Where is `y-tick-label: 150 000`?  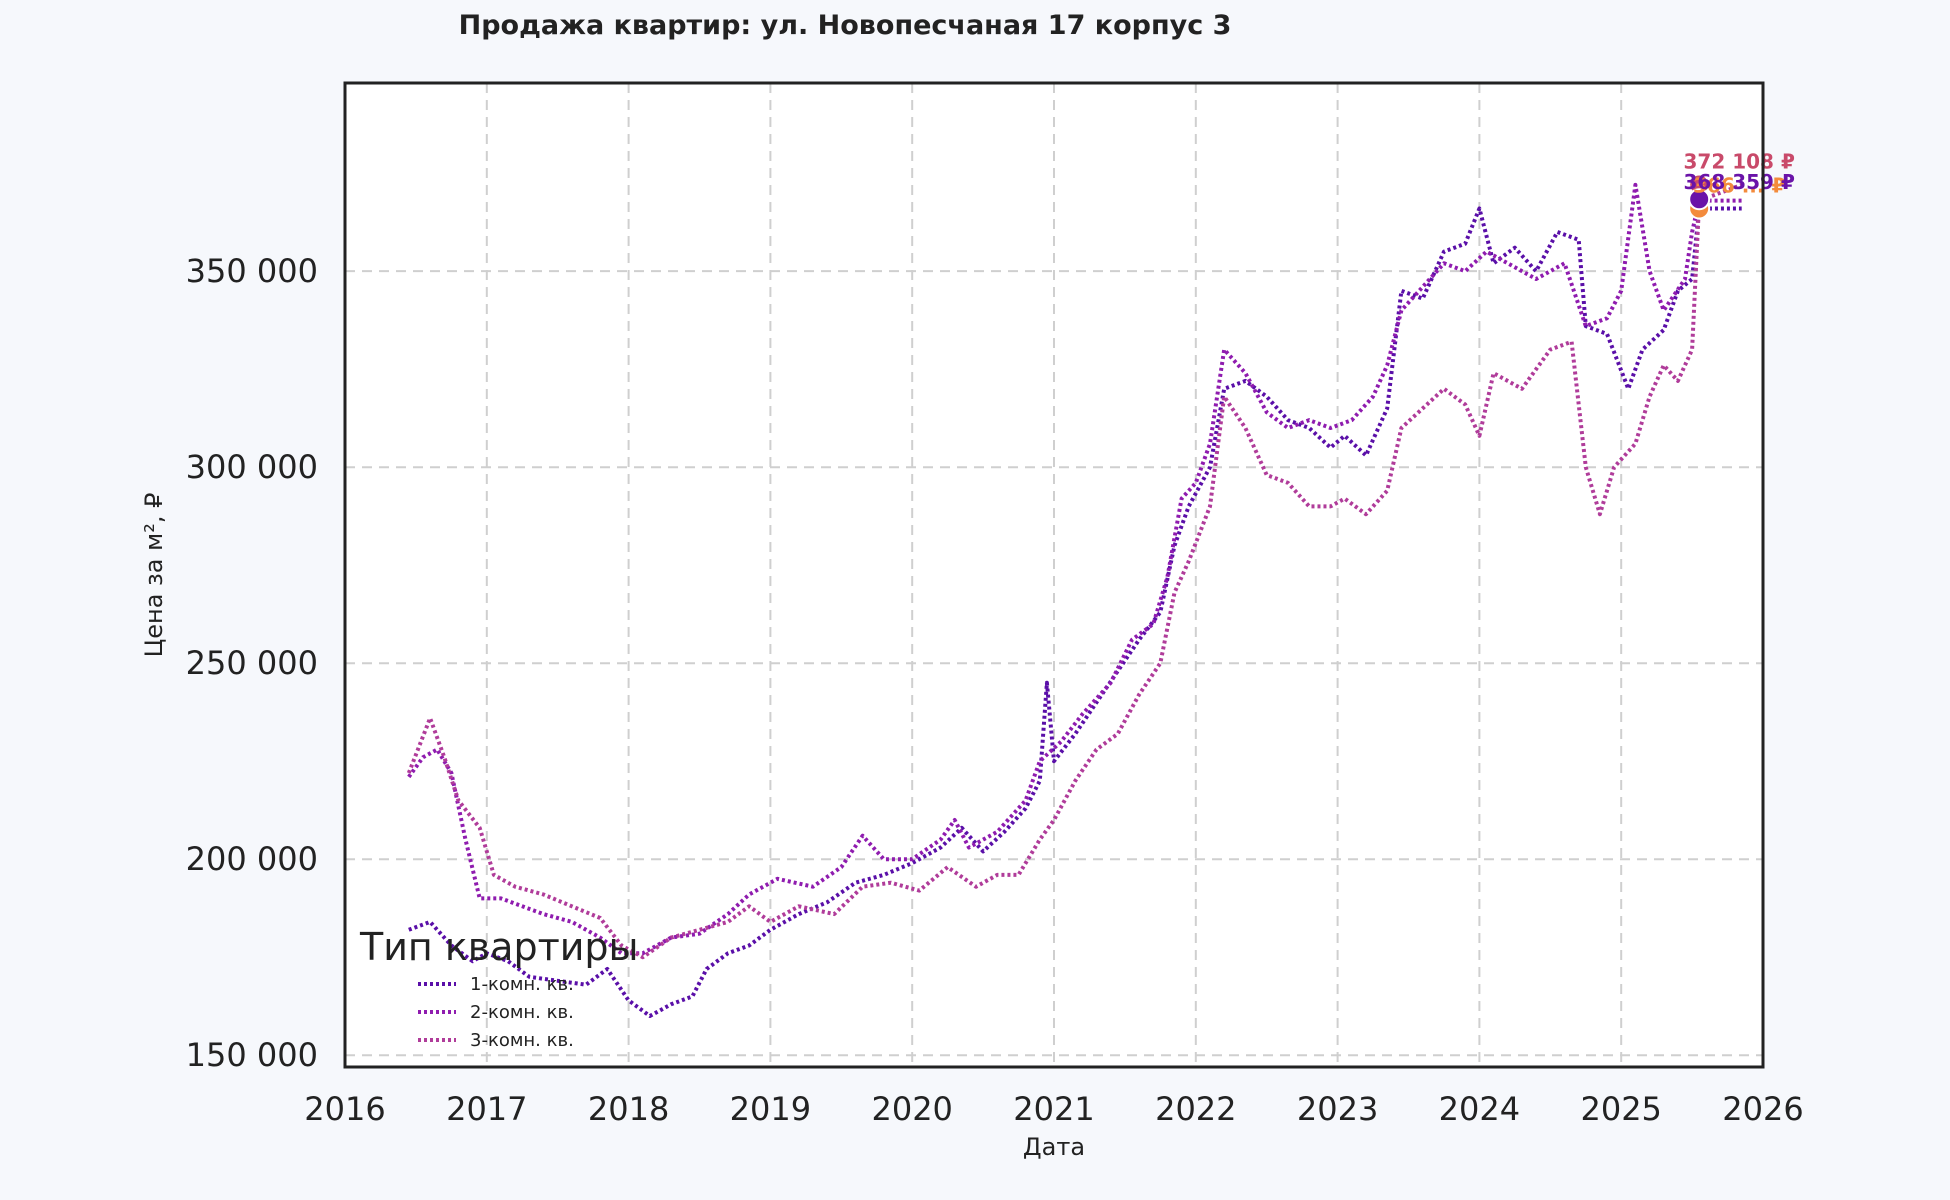
y-tick-label: 150 000 is located at coordinates (252, 1055).